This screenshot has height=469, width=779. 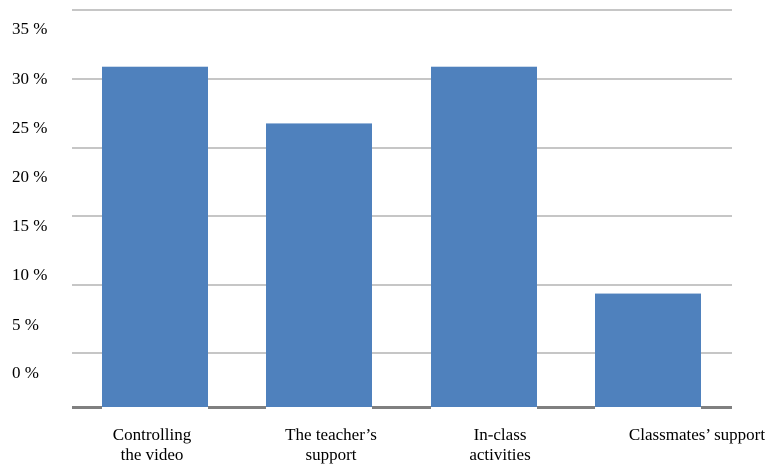 I want to click on y-tick-label: 5 %, so click(x=25, y=324).